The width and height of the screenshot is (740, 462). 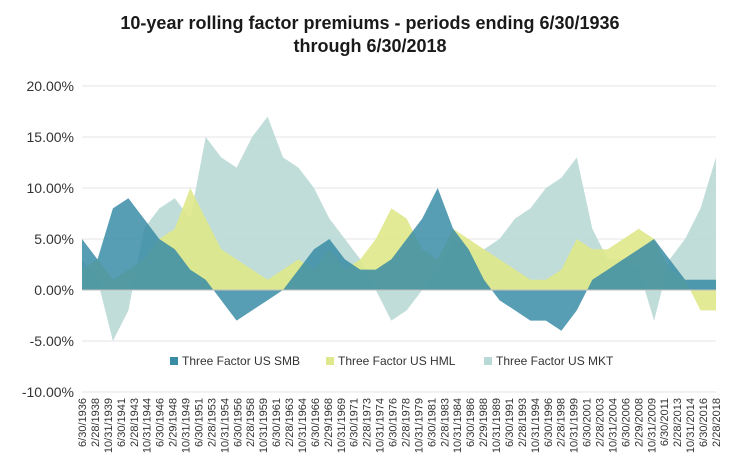 I want to click on legend-label: Three Factor US SMB, so click(x=241, y=361).